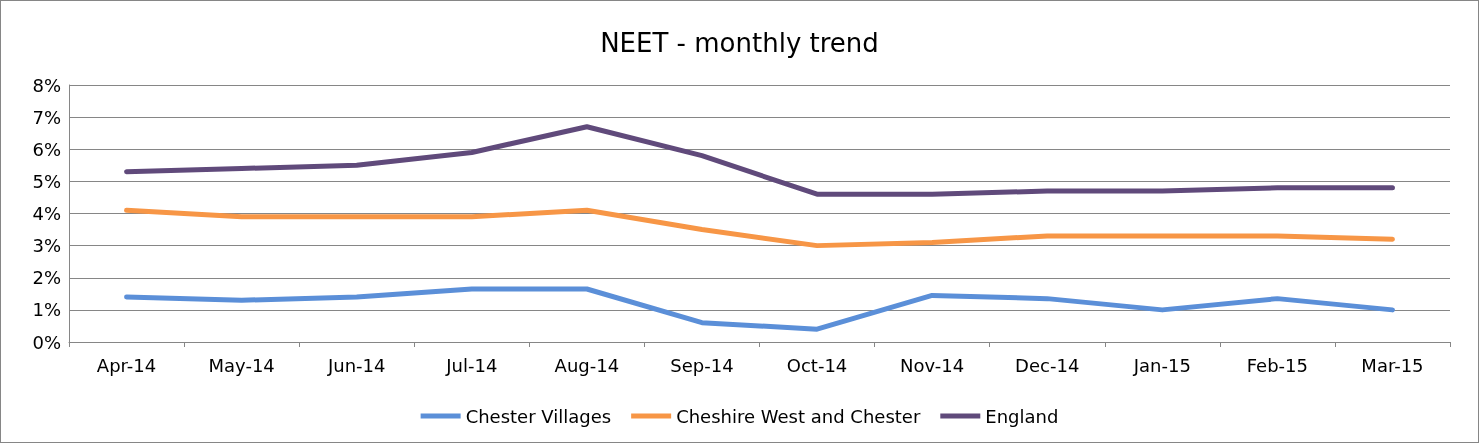  Describe the element at coordinates (46, 85) in the screenshot. I see `y-tick-label: 8%` at that location.